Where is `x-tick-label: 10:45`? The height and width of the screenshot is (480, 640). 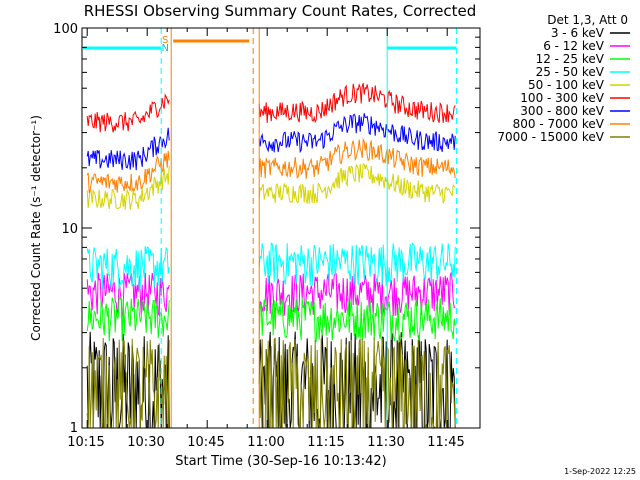
x-tick-label: 10:45 is located at coordinates (205, 442).